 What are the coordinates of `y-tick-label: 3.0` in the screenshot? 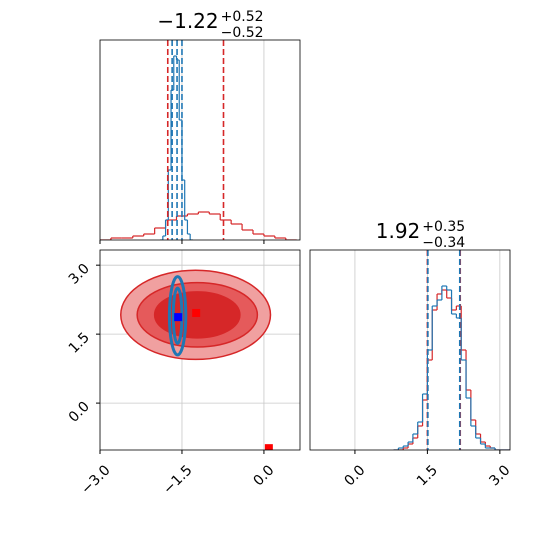 It's located at (79, 274).